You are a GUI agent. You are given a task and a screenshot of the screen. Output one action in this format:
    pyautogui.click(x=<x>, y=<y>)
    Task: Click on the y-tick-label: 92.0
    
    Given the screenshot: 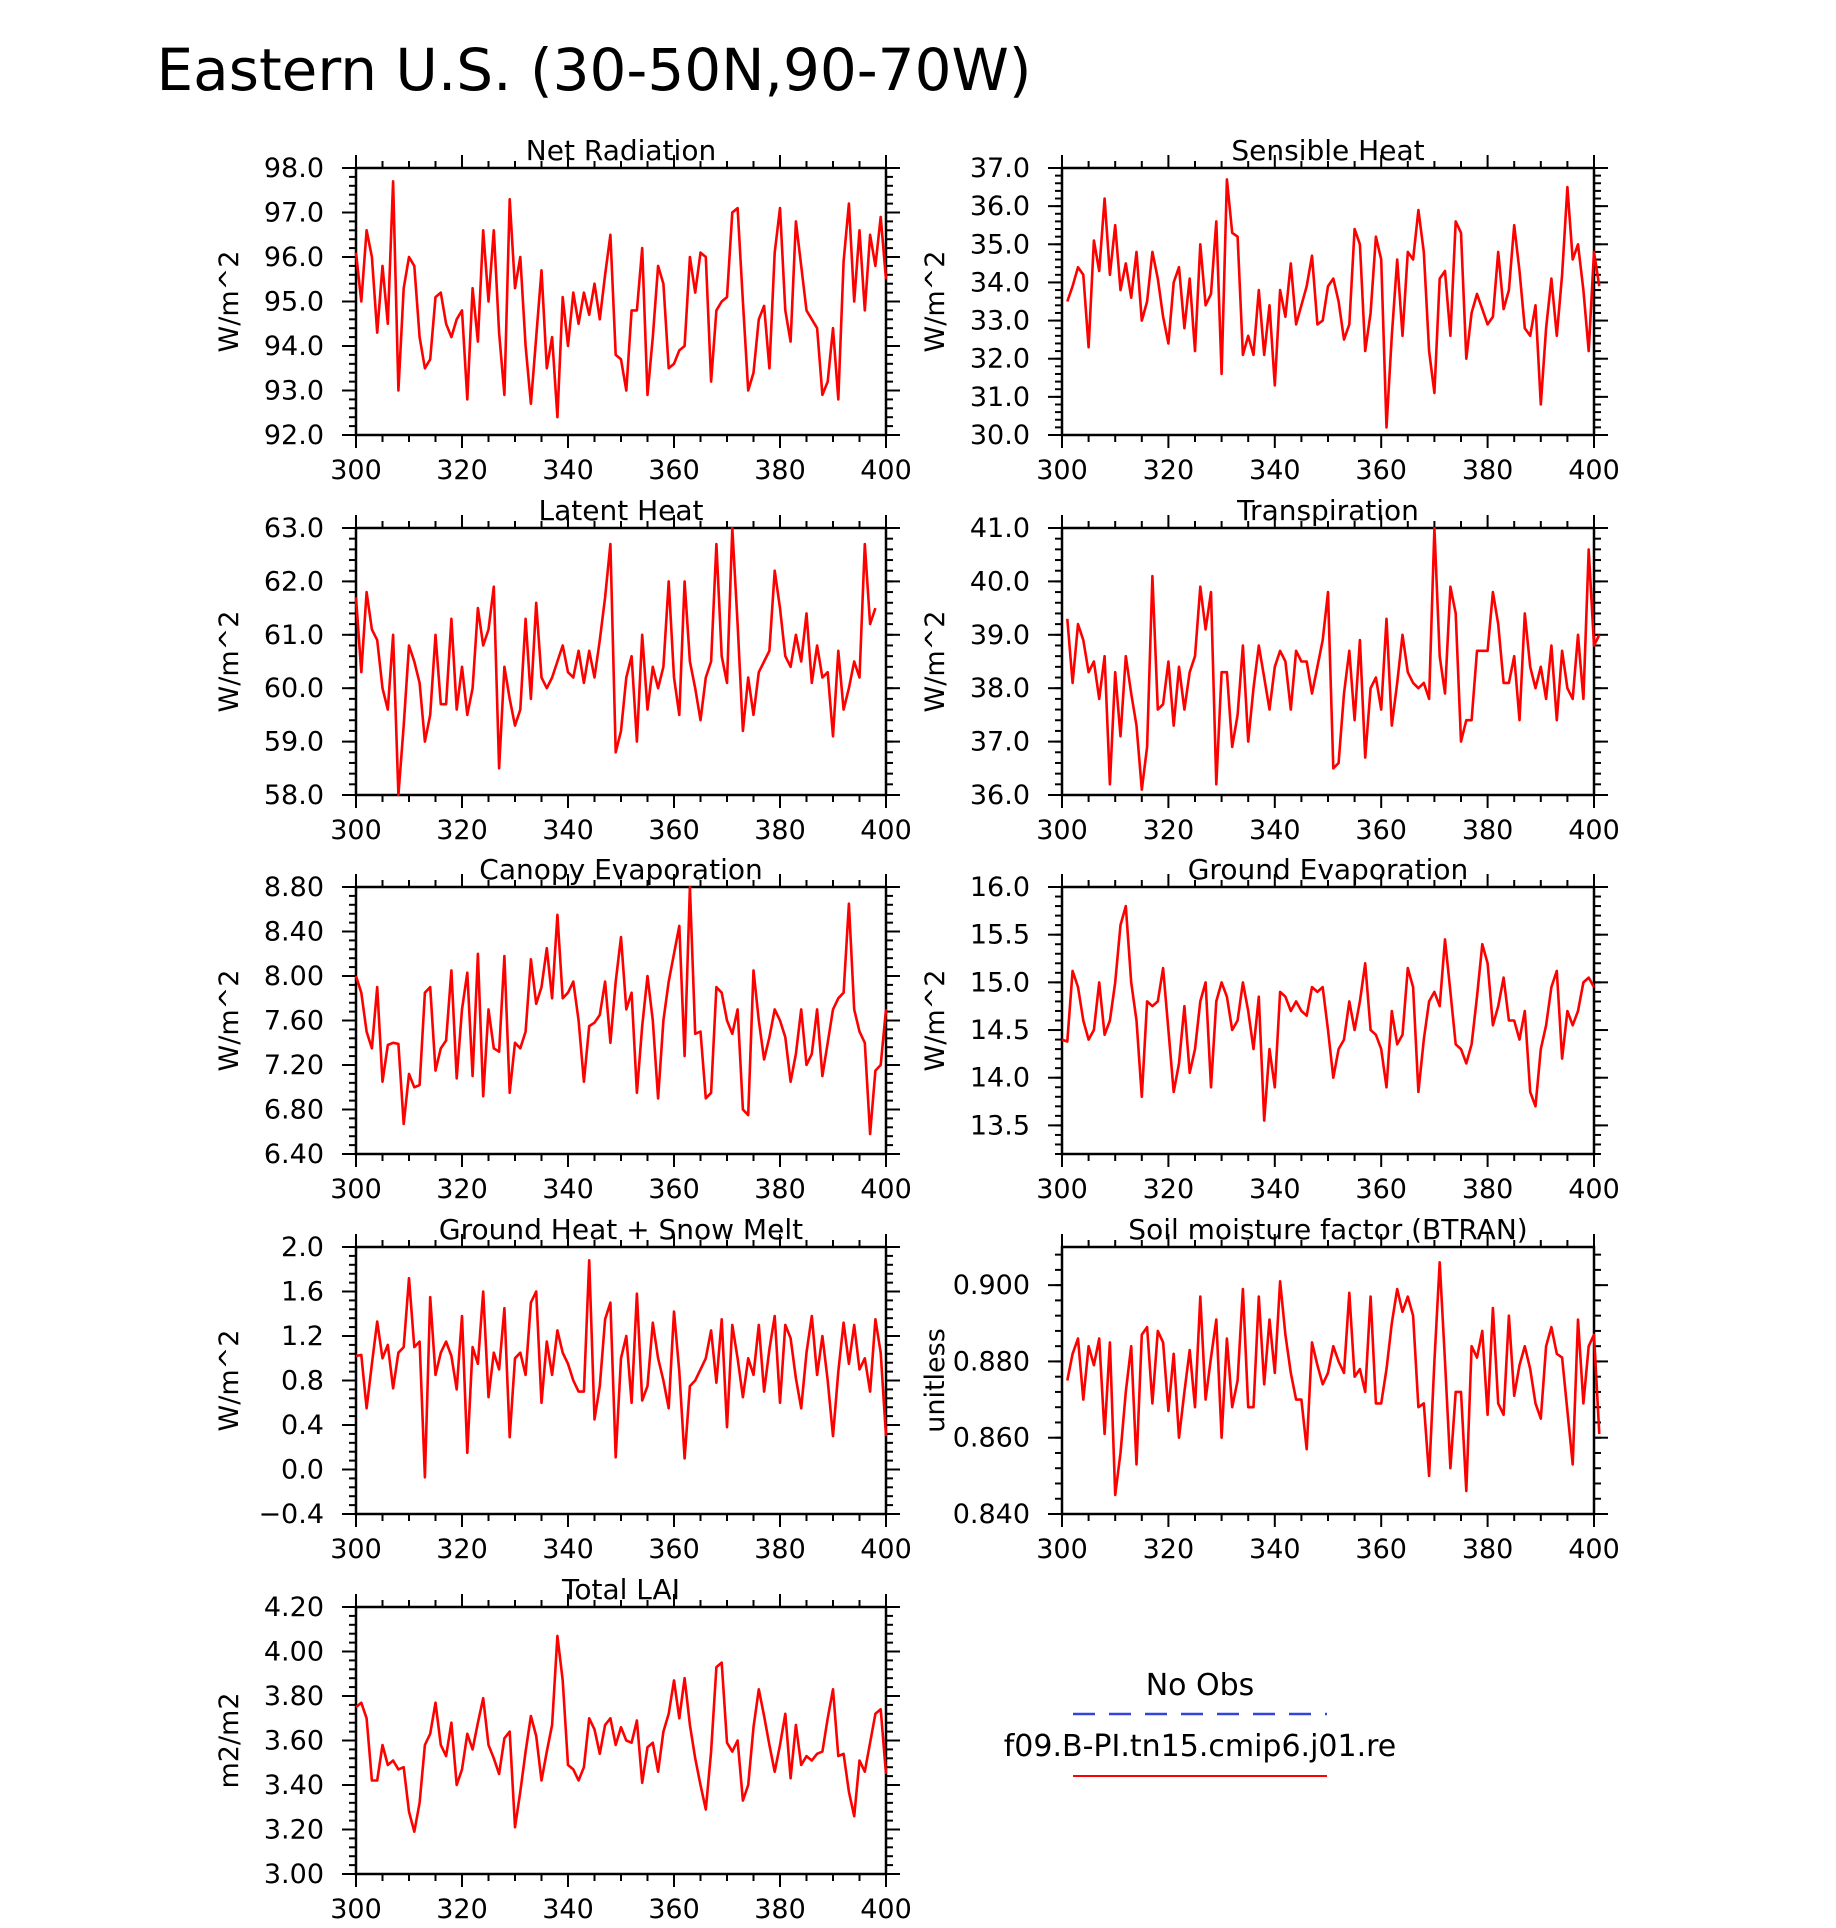 What is the action you would take?
    pyautogui.click(x=294, y=435)
    